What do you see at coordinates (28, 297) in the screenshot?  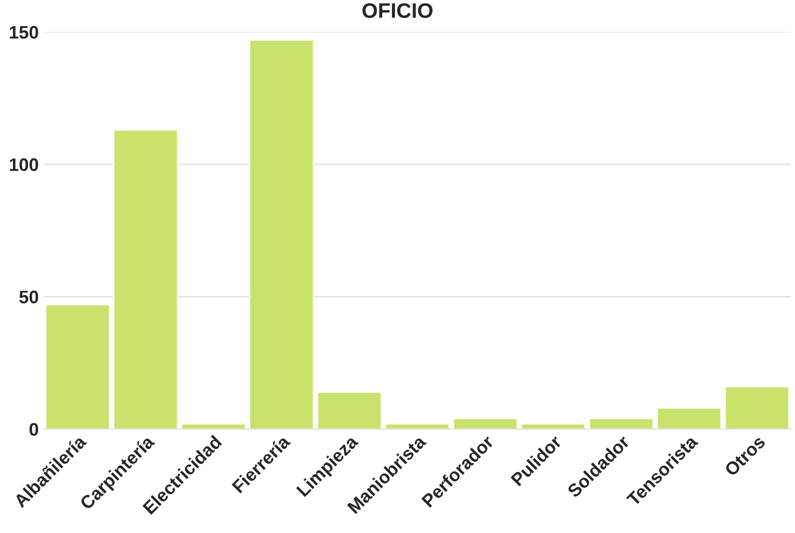 I see `y-tick-label: 50` at bounding box center [28, 297].